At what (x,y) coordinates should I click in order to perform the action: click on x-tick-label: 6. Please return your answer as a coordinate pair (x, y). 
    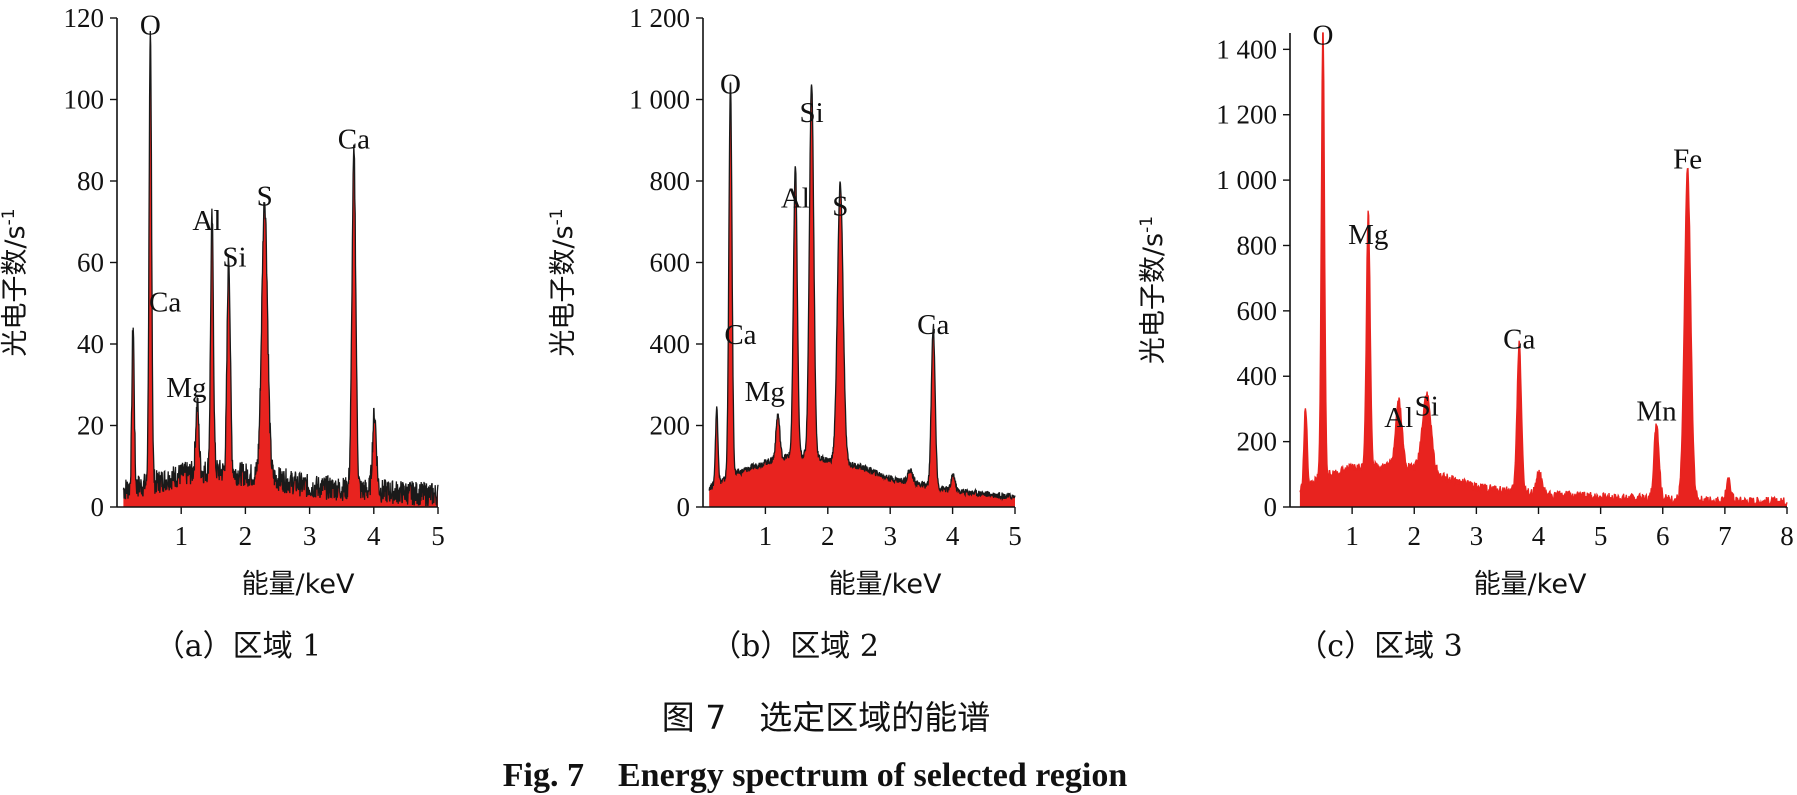
    Looking at the image, I should click on (1663, 536).